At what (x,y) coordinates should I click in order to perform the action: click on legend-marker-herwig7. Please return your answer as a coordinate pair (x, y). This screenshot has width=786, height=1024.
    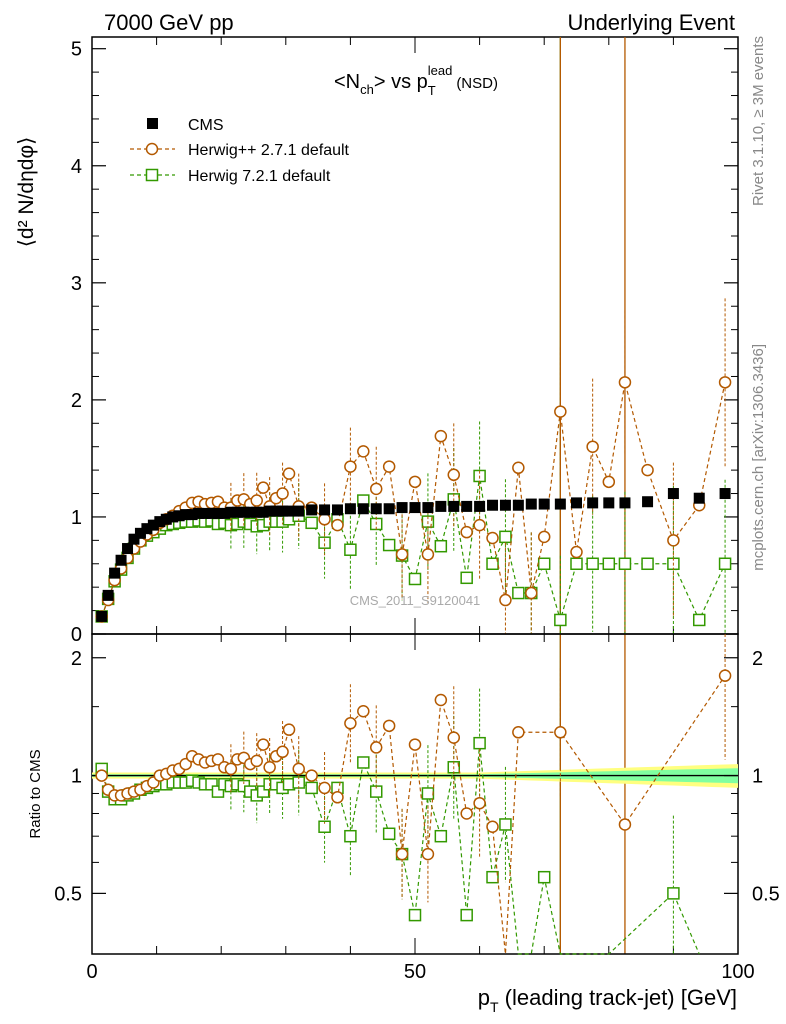
    Looking at the image, I should click on (152, 175).